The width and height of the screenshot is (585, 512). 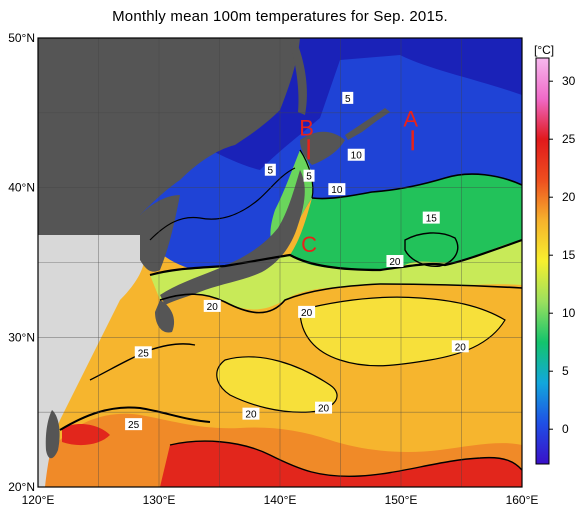 I want to click on contour-label: 15, so click(x=432, y=219).